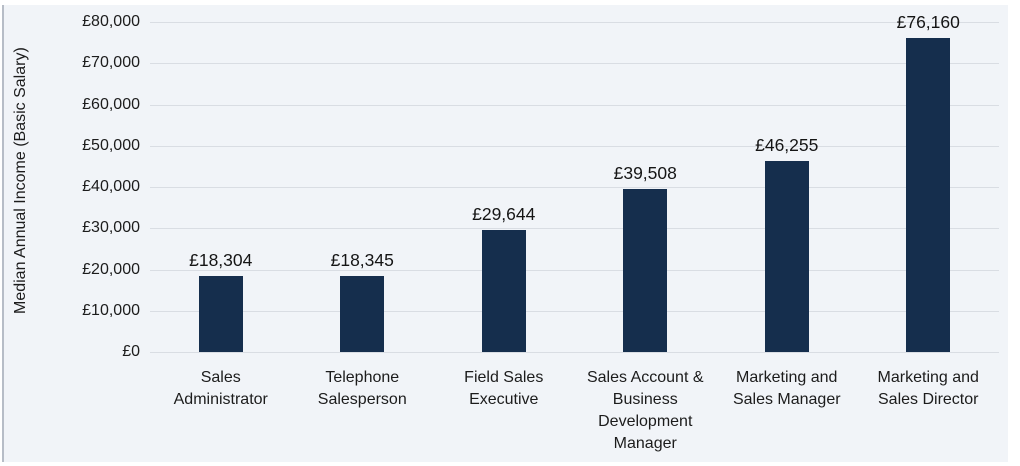  I want to click on category-label-line: Manager, so click(645, 443).